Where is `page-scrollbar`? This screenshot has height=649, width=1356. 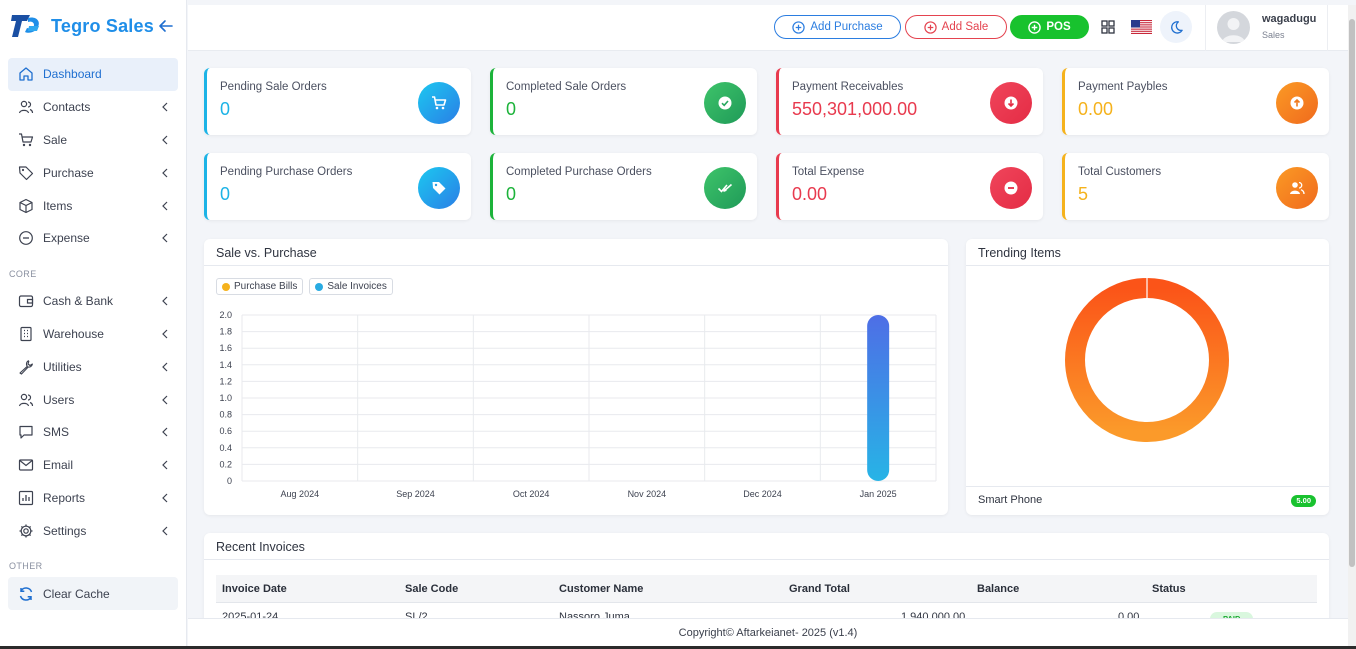
page-scrollbar is located at coordinates (1352, 327).